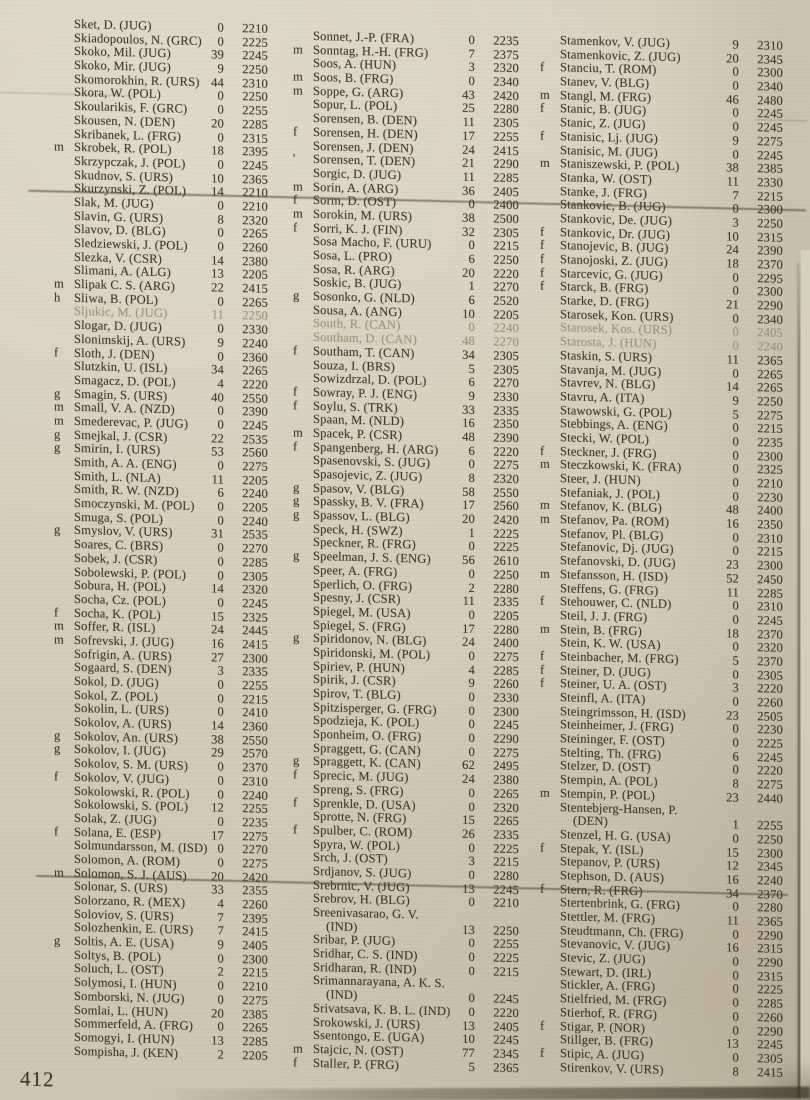  Describe the element at coordinates (468, 1052) in the screenshot. I see `games-count: 77` at that location.